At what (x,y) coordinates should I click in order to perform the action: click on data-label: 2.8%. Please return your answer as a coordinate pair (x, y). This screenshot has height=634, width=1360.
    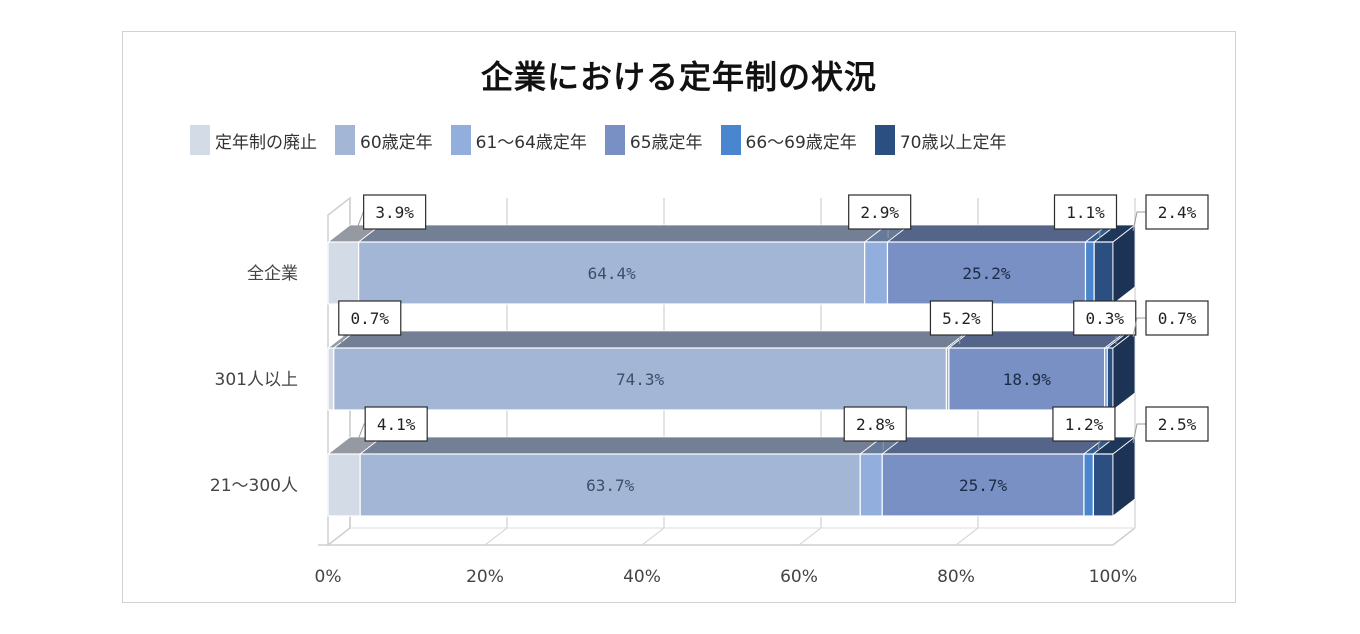
    Looking at the image, I should click on (875, 424).